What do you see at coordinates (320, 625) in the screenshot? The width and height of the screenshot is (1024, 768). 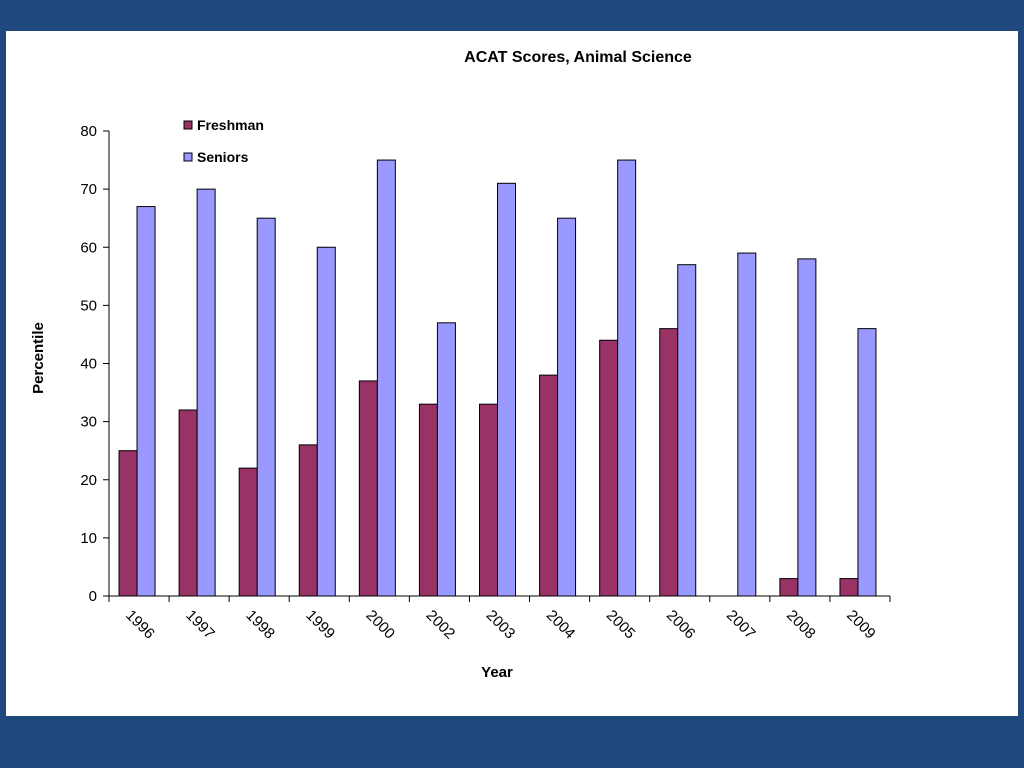 I see `x-tick-label-1999: 1999` at bounding box center [320, 625].